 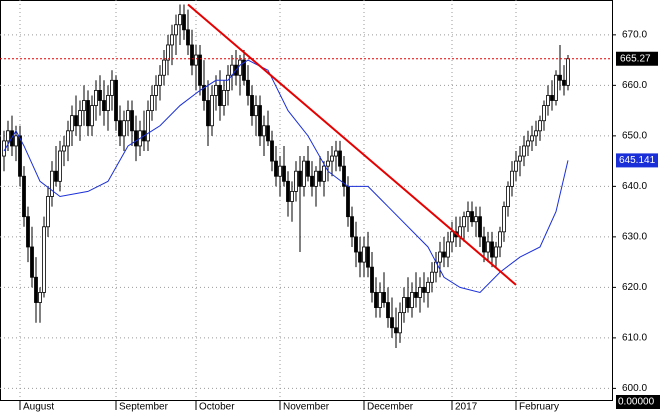 I want to click on y-tick-label: 650.0, so click(x=634, y=135).